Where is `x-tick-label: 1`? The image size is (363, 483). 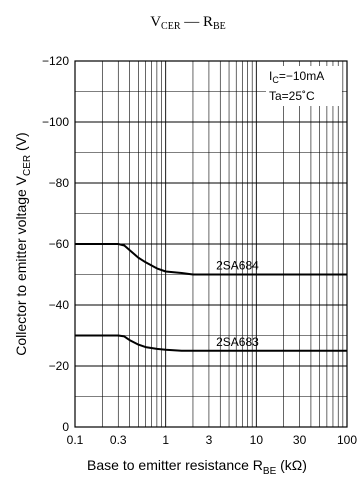
x-tick-label: 1 is located at coordinates (165, 440).